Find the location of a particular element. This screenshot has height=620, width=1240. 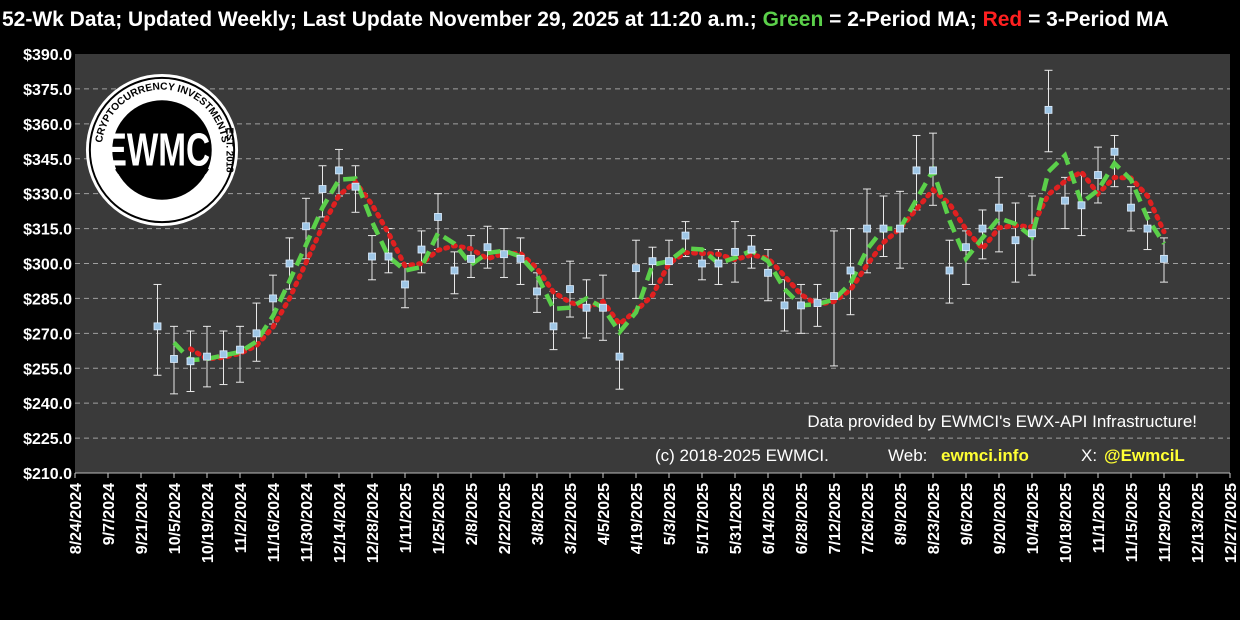

x-tick-label: 11/29/2025 is located at coordinates (1165, 522).